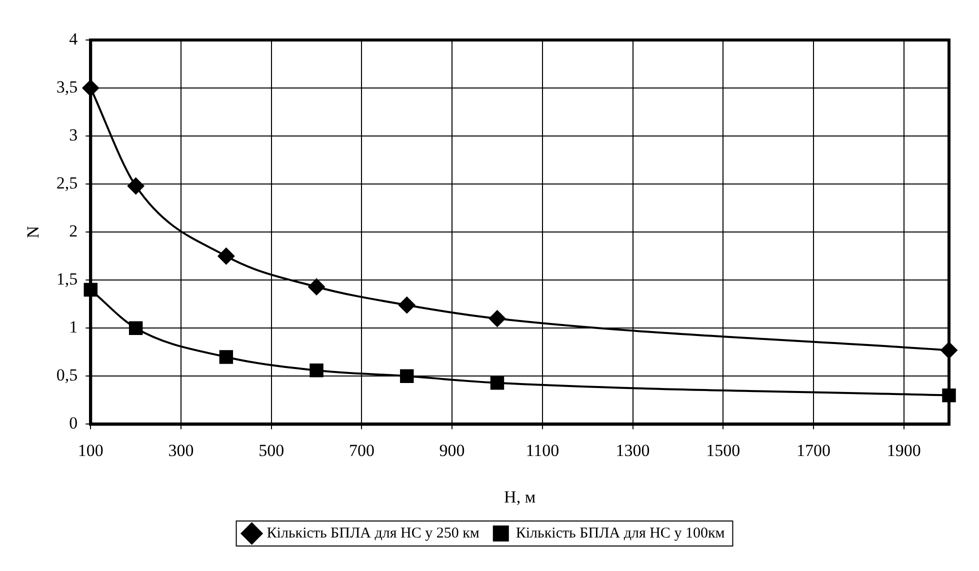 Image resolution: width=979 pixels, height=571 pixels. I want to click on y-tick-label: 1, so click(73, 327).